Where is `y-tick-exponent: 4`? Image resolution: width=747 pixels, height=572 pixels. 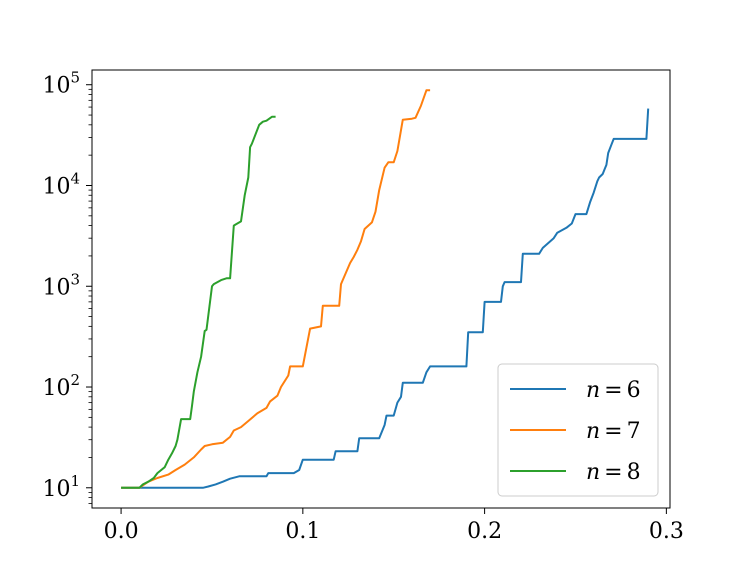
y-tick-exponent: 4 is located at coordinates (75, 178).